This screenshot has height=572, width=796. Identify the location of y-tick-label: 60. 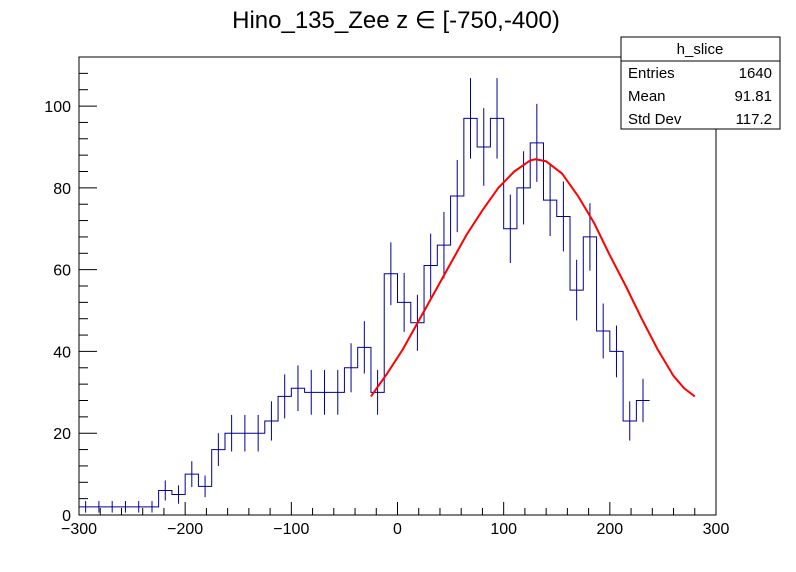
(62, 271).